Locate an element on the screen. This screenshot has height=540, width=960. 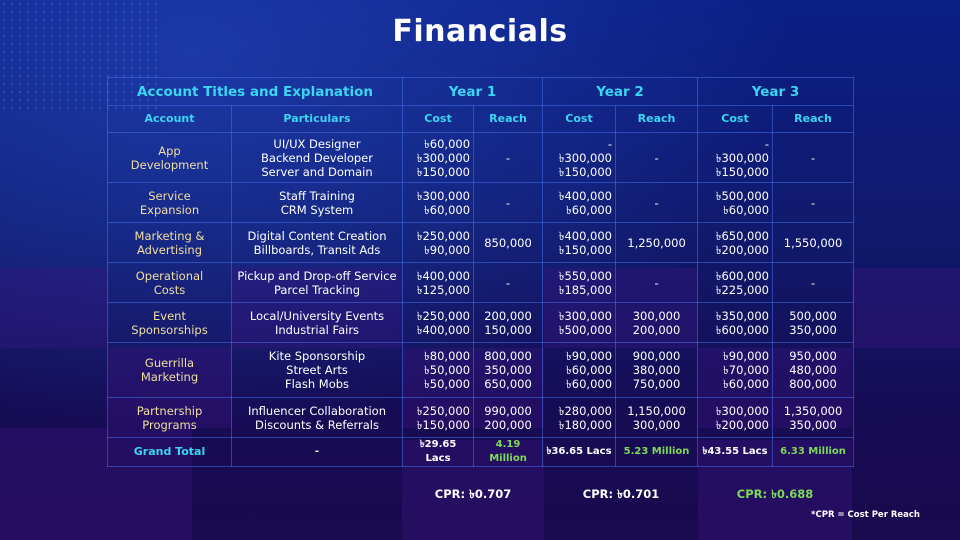
y2-cost-cell: ৳90,000 ৳60,000 ৳60,000 is located at coordinates (579, 370).